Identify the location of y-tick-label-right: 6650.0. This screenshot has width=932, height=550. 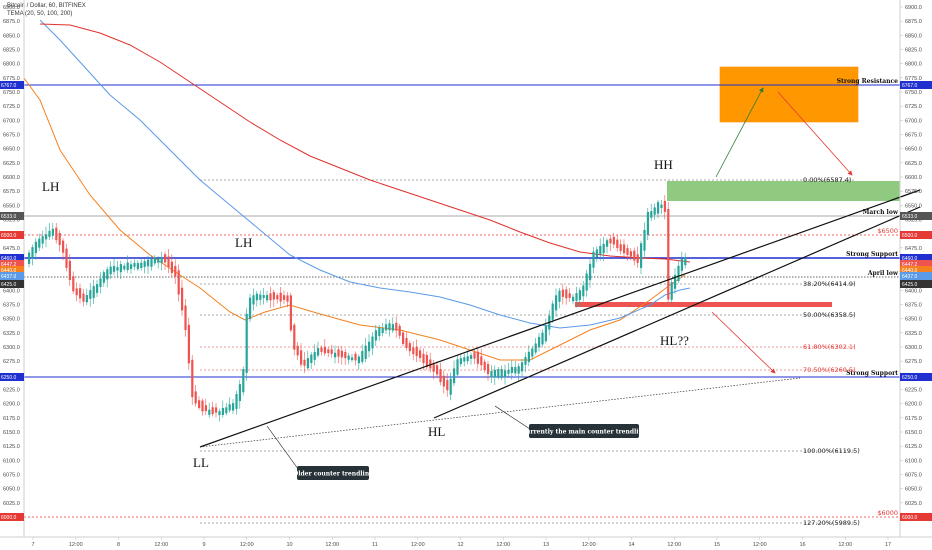
(913, 150).